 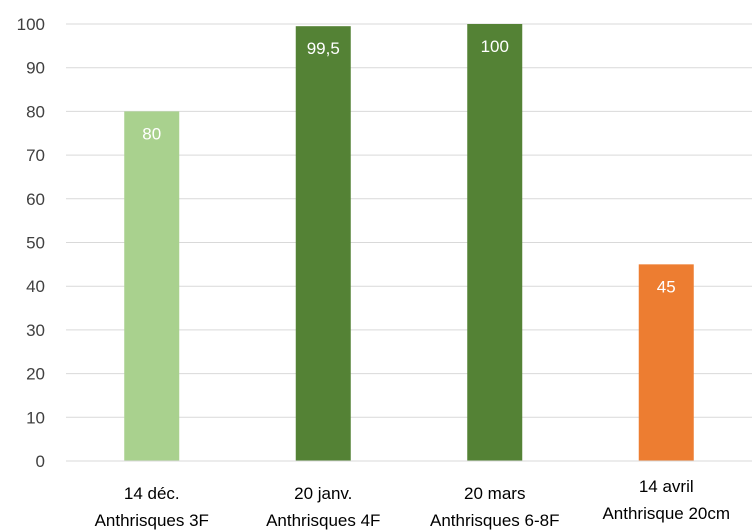 What do you see at coordinates (323, 520) in the screenshot?
I see `x-category-label: Anthrisques 4F` at bounding box center [323, 520].